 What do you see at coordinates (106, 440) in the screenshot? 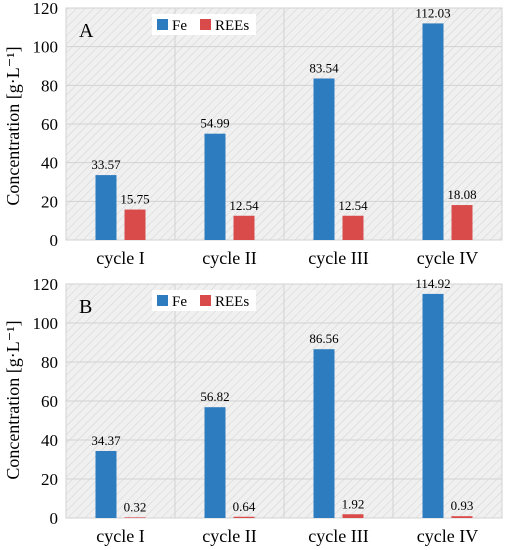
I see `data-label: 34.37` at bounding box center [106, 440].